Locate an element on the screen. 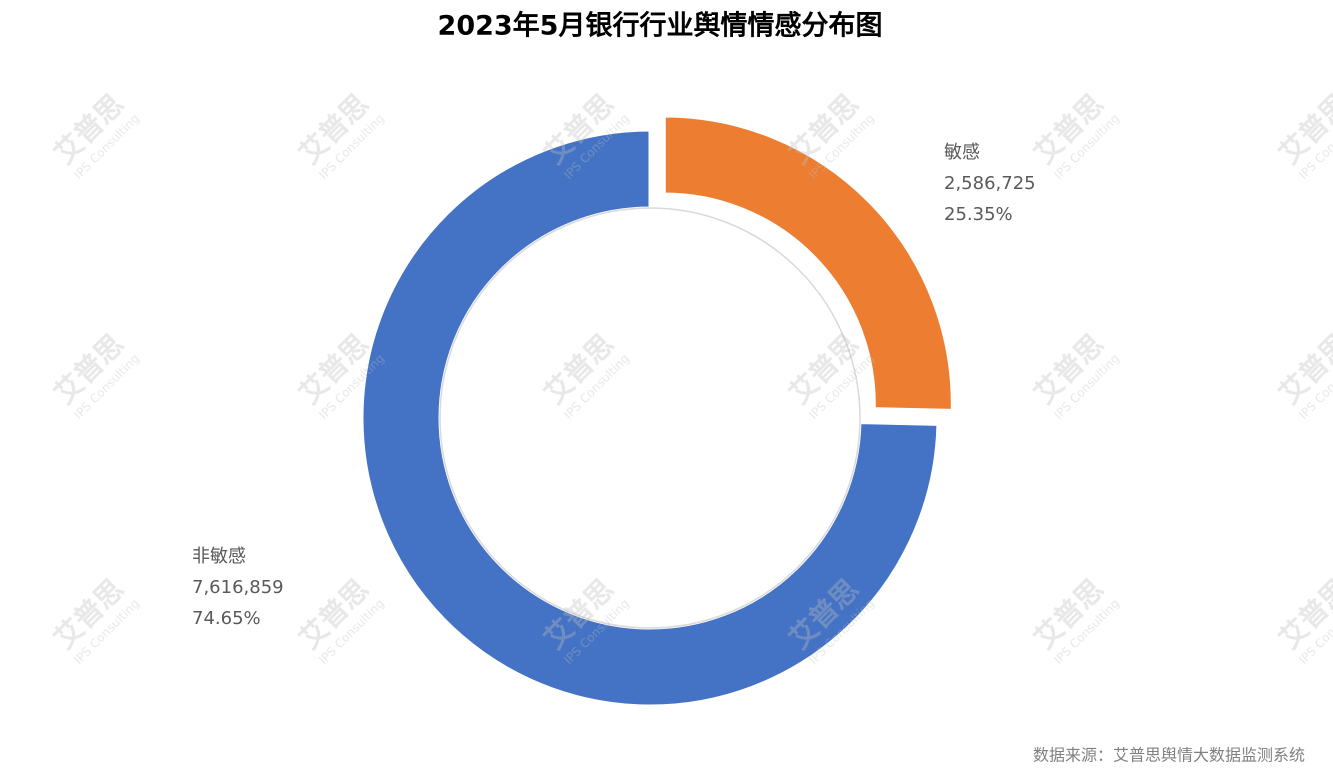 The width and height of the screenshot is (1333, 776). data-label-percent: 25.35% is located at coordinates (978, 214).